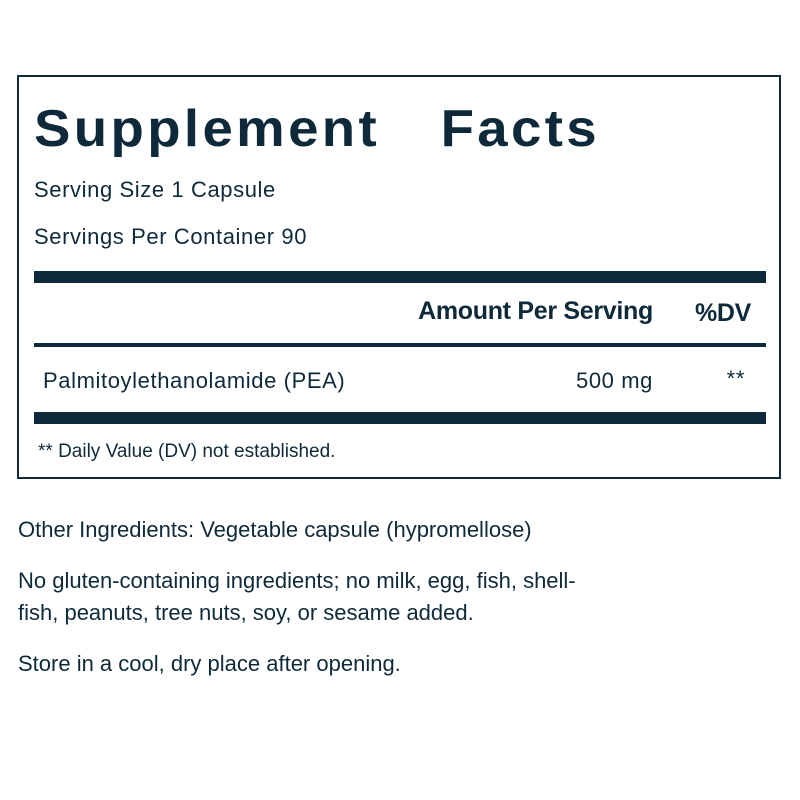  I want to click on title-word-supplement: Supplement, so click(207, 129).